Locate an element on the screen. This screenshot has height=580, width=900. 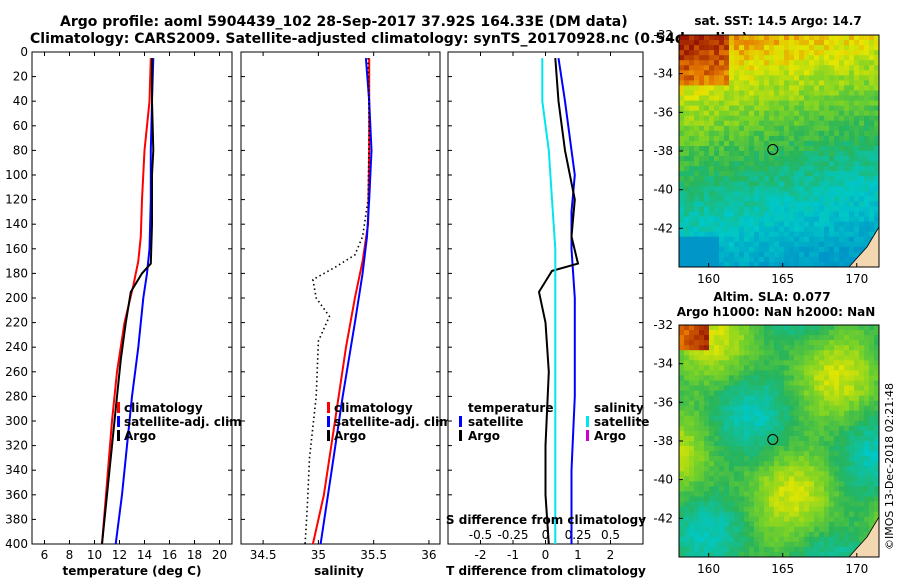
depth-tick-label: 200 is located at coordinates (16, 298).